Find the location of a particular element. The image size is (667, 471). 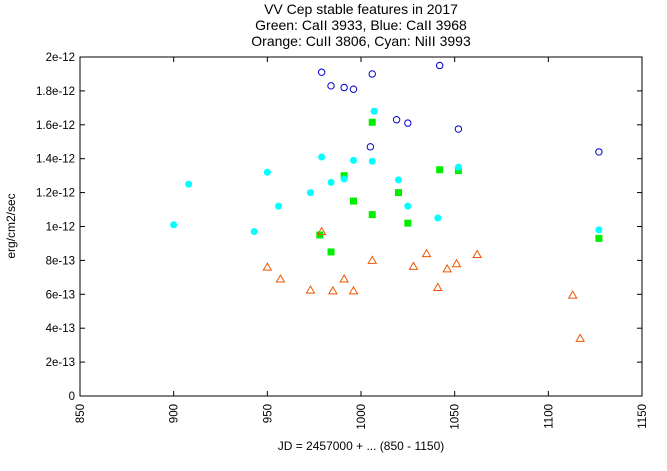

y-tick-label: 1.4e-12 is located at coordinates (55, 160).